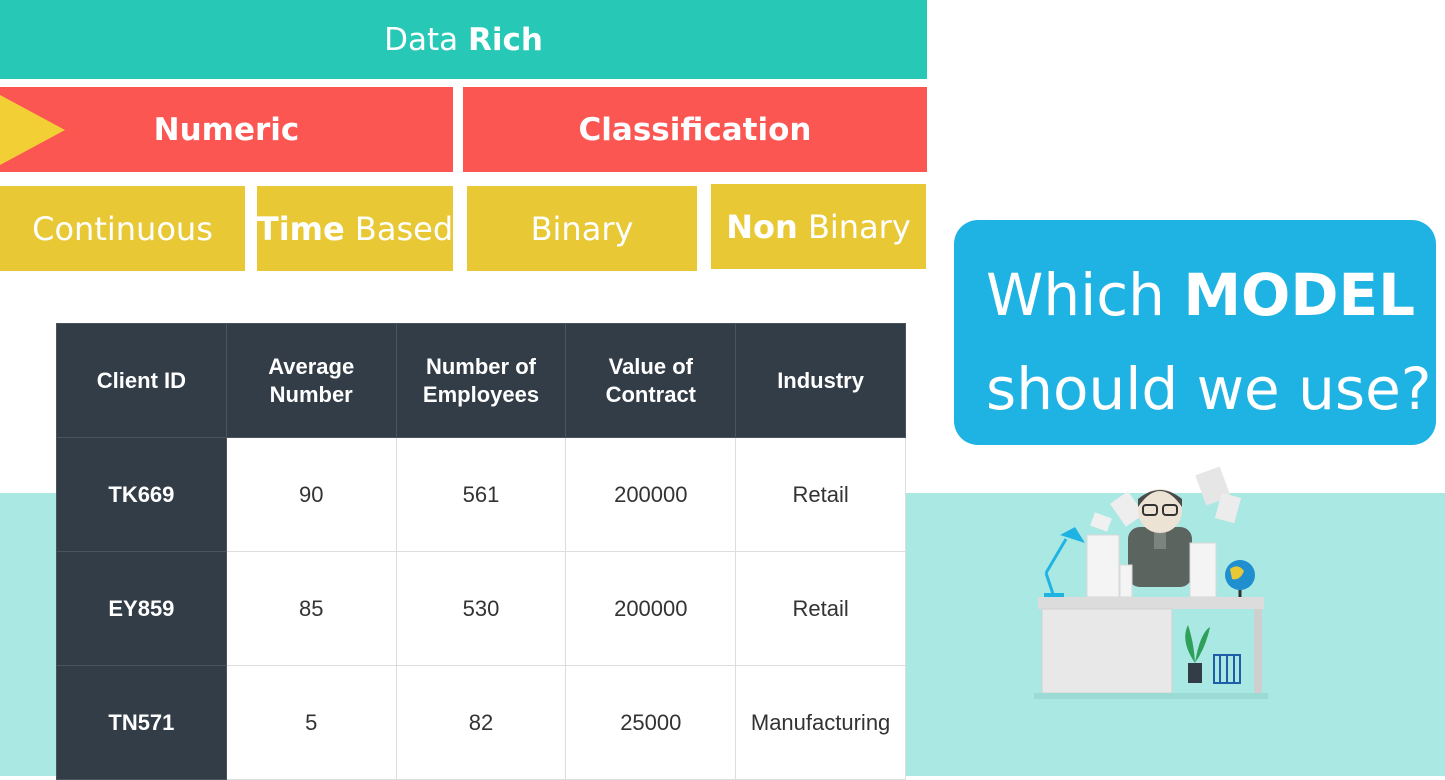 The image size is (1445, 780). Describe the element at coordinates (859, 226) in the screenshot. I see `non-binary-rest: Binary` at that location.